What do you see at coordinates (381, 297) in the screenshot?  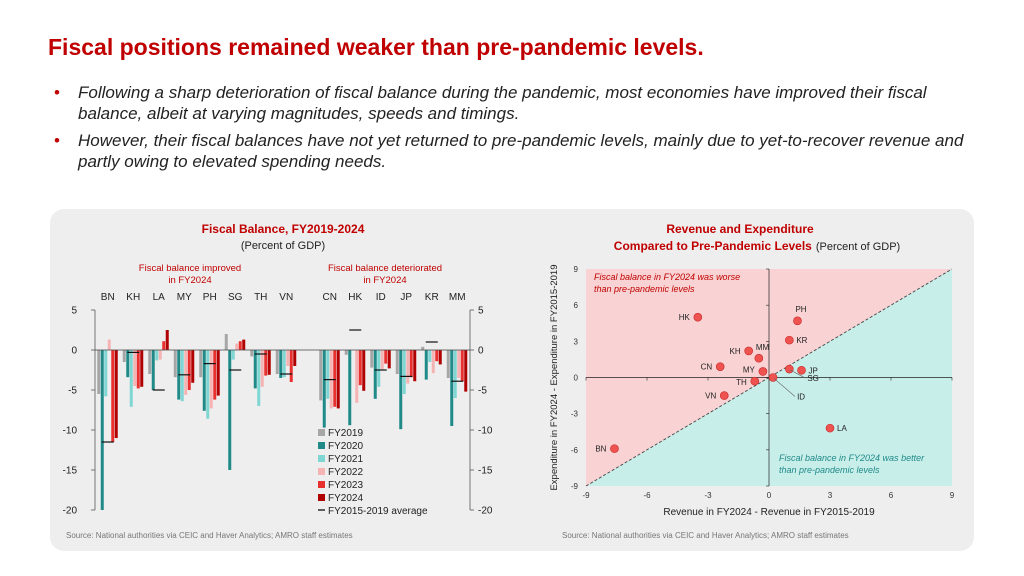 I see `category-label: ID` at bounding box center [381, 297].